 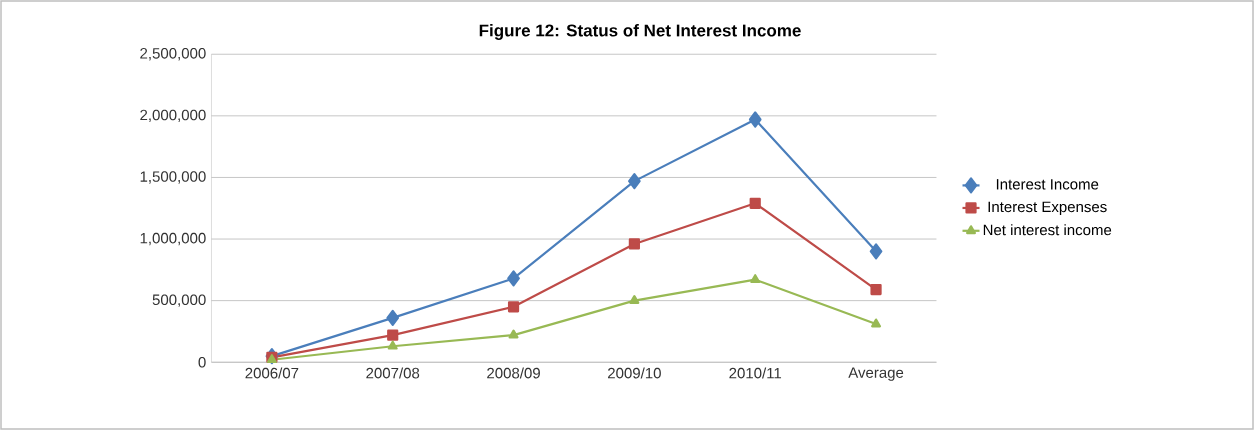 What do you see at coordinates (634, 373) in the screenshot?
I see `x-tick-label: 2009/10` at bounding box center [634, 373].